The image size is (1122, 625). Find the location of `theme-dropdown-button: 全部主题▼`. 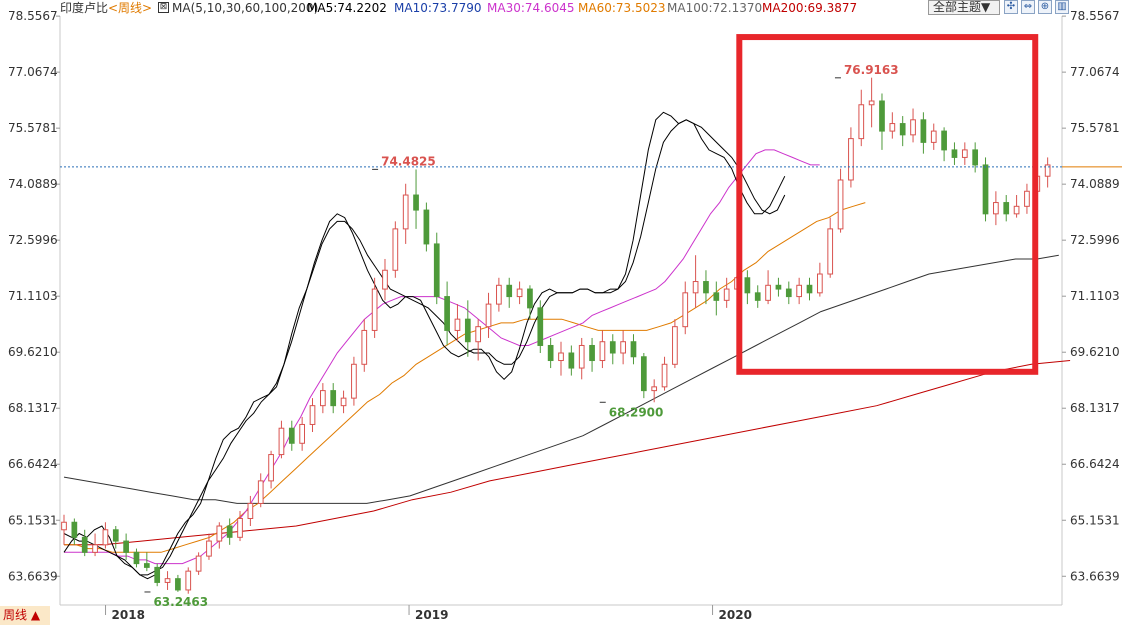

theme-dropdown-button: 全部主题▼ is located at coordinates (964, 7).